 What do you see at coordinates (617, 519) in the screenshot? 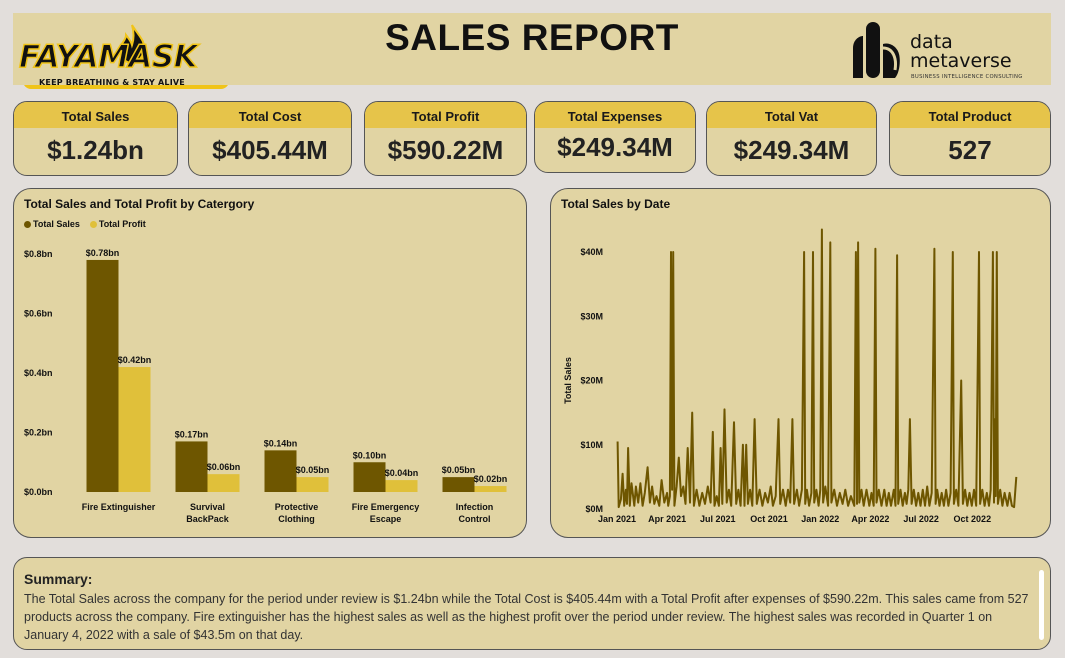
I see `x-tick-label: Jan 2021` at bounding box center [617, 519].